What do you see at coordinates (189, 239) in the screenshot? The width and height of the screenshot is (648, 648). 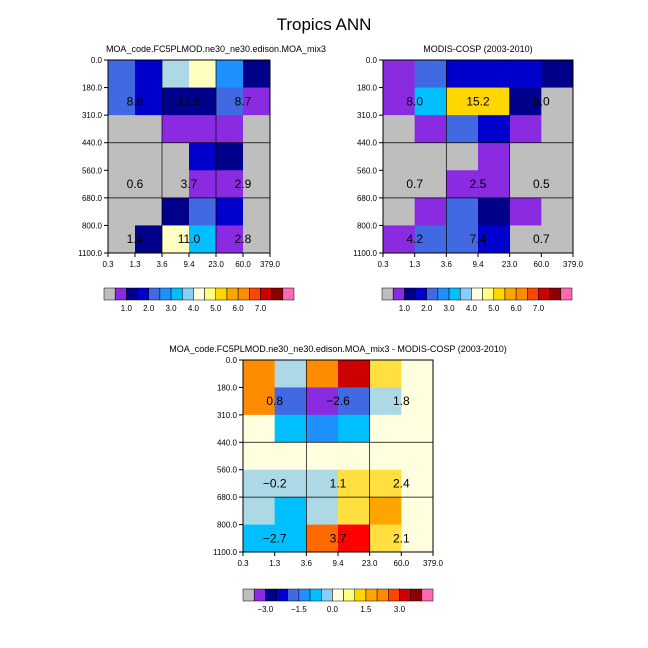 I see `cell-value-label: 11.0` at bounding box center [189, 239].